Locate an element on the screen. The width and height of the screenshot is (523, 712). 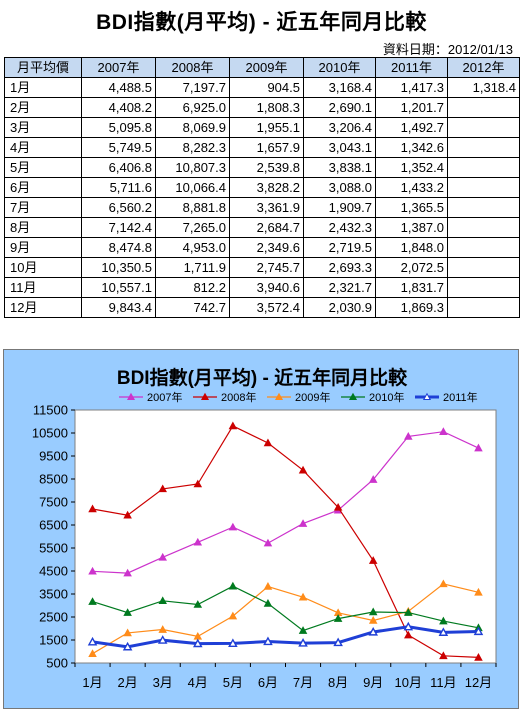
table-cell: 2,719.5 is located at coordinates (339, 247).